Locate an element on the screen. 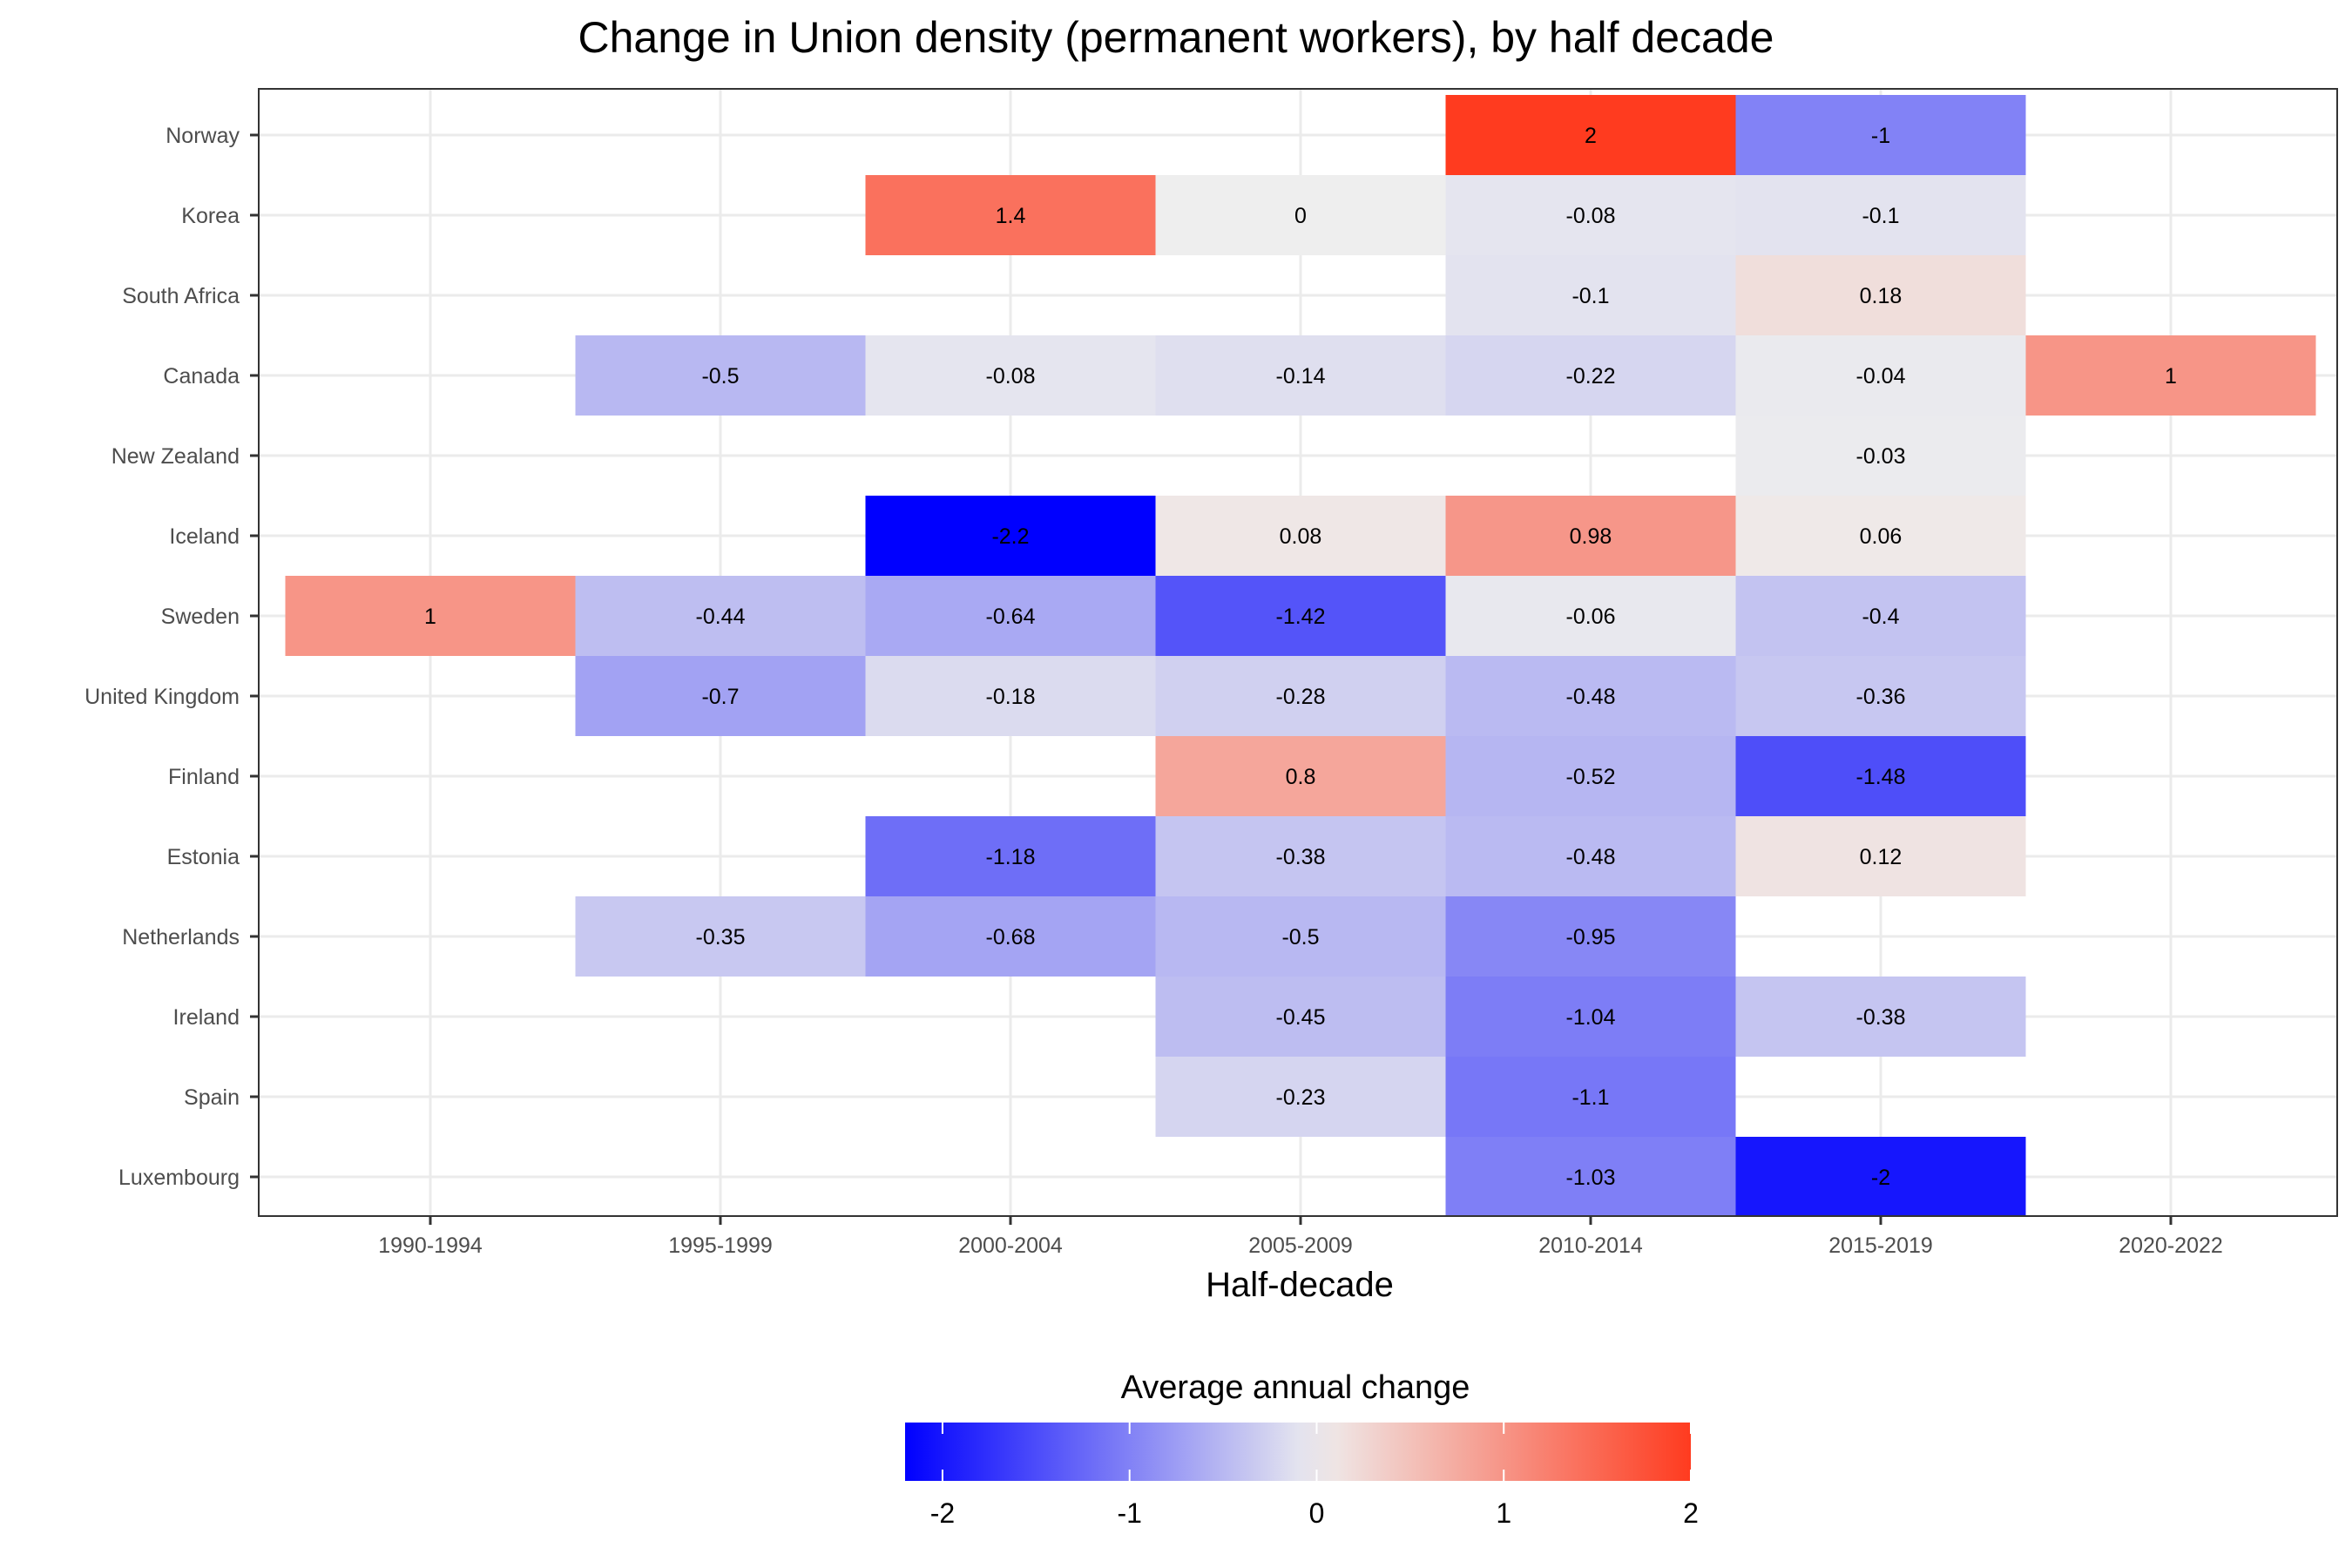 The height and width of the screenshot is (1568, 2352). cell-label-luxembourg-2010-2014: -1.03 is located at coordinates (1591, 1178).